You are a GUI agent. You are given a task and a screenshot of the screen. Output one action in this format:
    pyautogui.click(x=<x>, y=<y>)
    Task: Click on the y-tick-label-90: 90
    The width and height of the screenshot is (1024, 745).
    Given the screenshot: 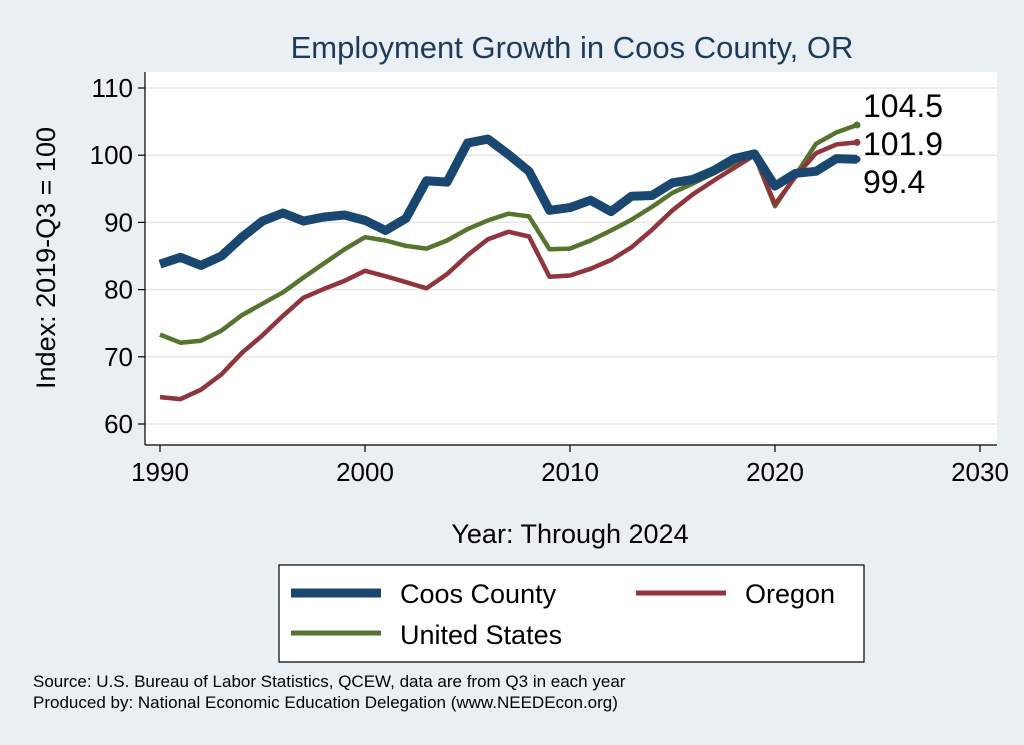 What is the action you would take?
    pyautogui.click(x=118, y=222)
    